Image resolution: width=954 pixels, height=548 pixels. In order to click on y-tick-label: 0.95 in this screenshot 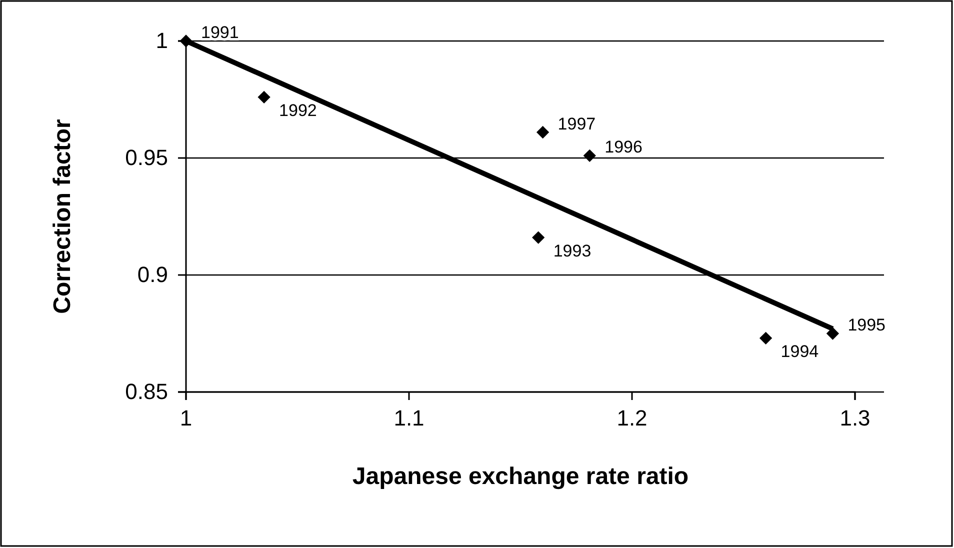, I will do `click(146, 157)`.